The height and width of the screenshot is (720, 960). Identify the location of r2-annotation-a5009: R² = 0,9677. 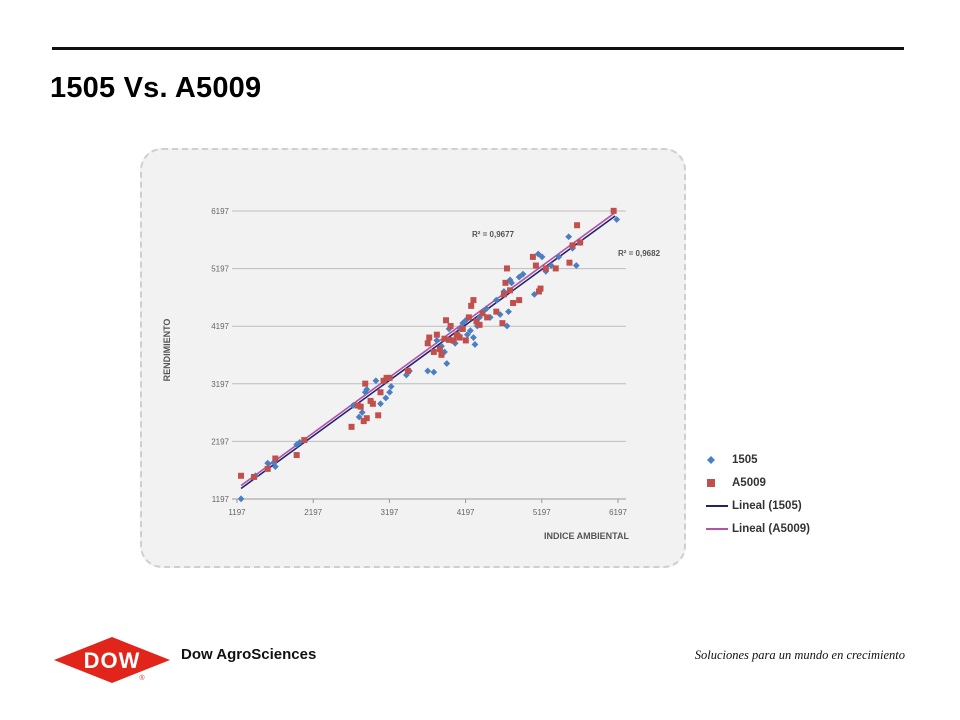
(493, 234).